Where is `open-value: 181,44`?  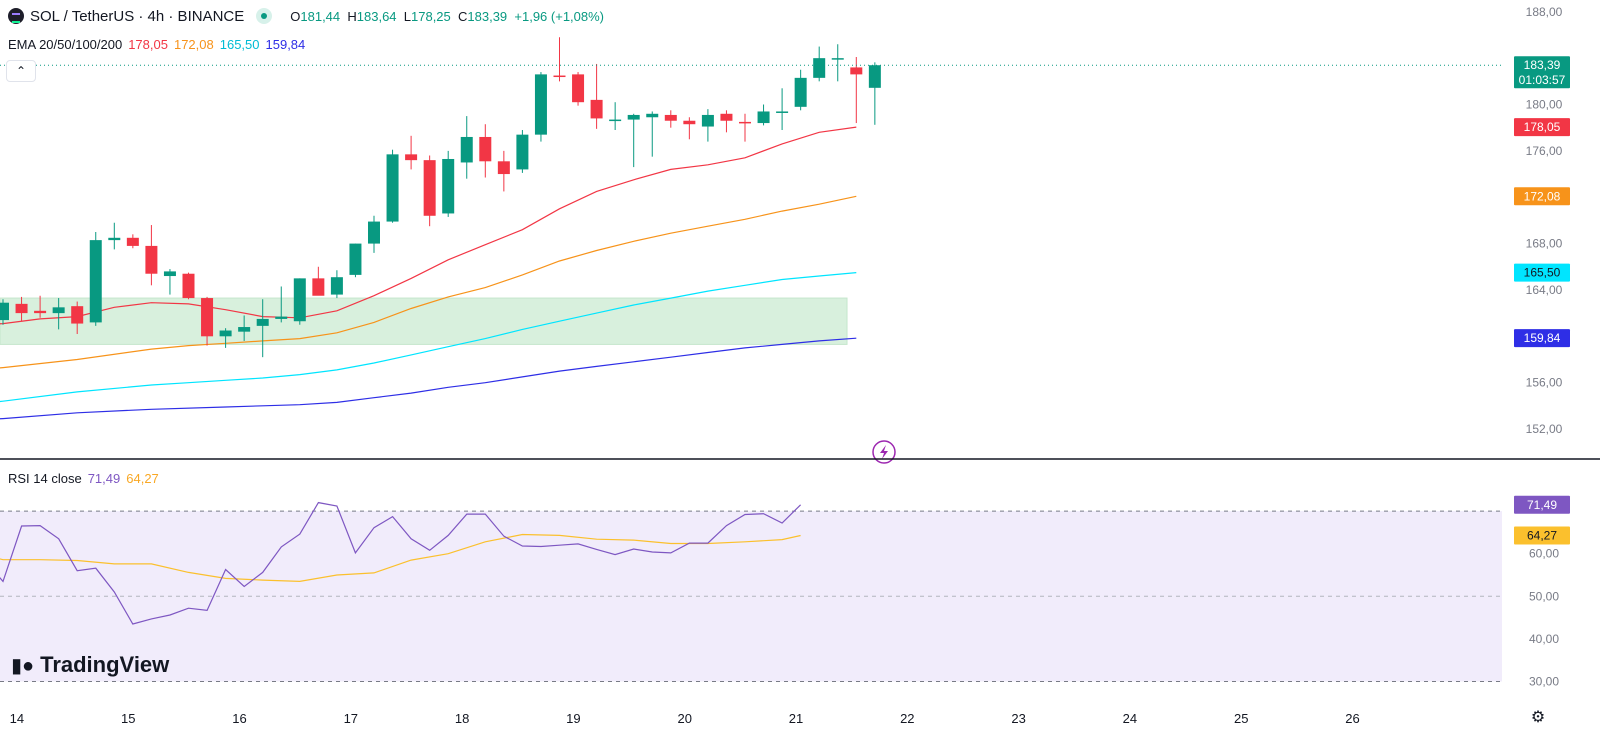
open-value: 181,44 is located at coordinates (320, 16).